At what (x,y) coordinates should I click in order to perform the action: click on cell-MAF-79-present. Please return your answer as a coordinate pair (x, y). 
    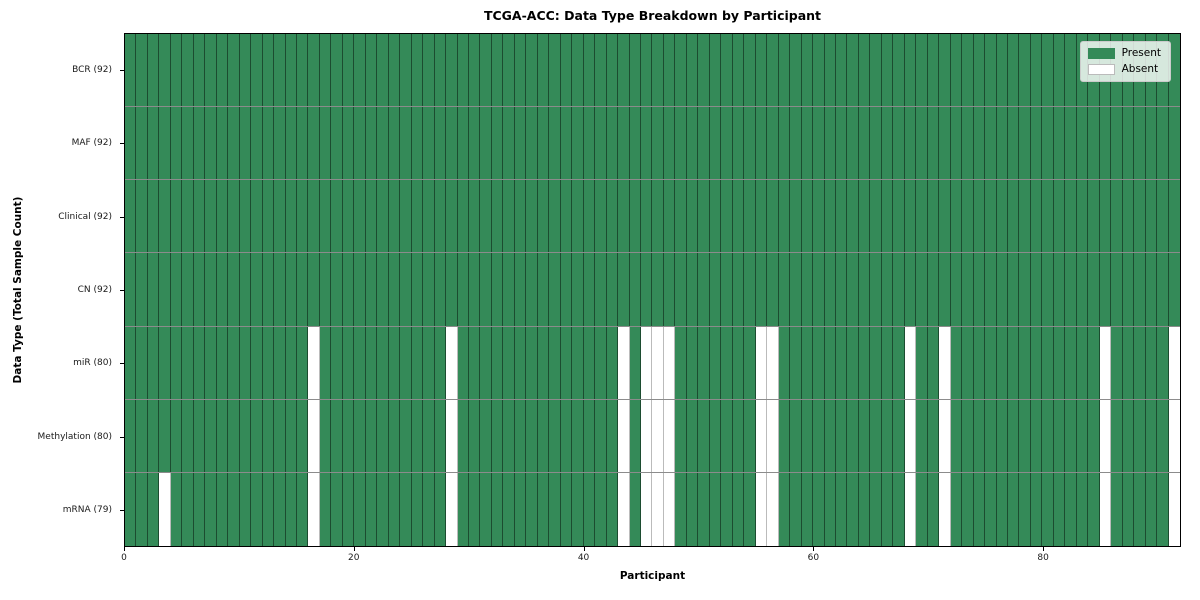
    Looking at the image, I should click on (1036, 143).